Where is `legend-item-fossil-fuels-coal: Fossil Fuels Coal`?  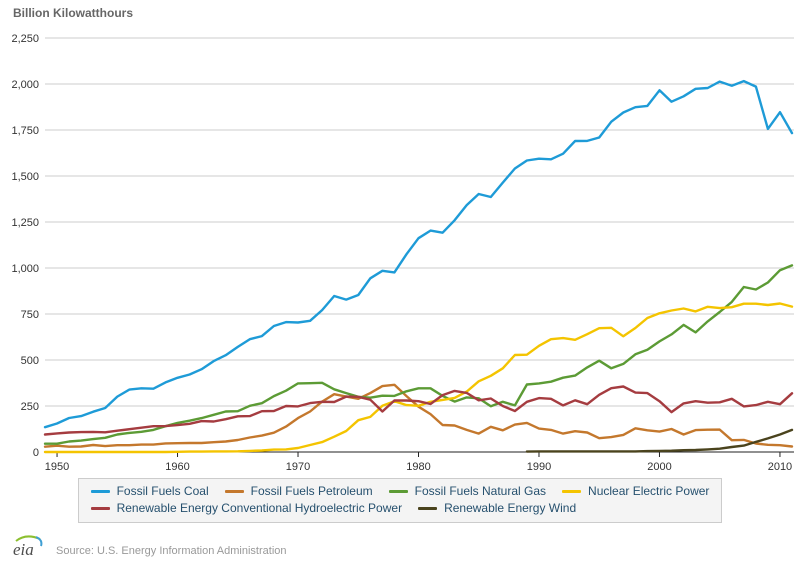 legend-item-fossil-fuels-coal: Fossil Fuels Coal is located at coordinates (149, 491).